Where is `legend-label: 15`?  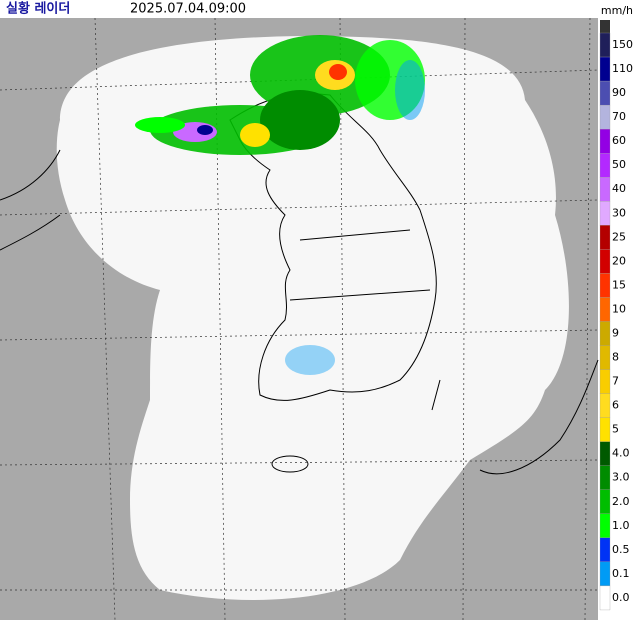 legend-label: 15 is located at coordinates (619, 284).